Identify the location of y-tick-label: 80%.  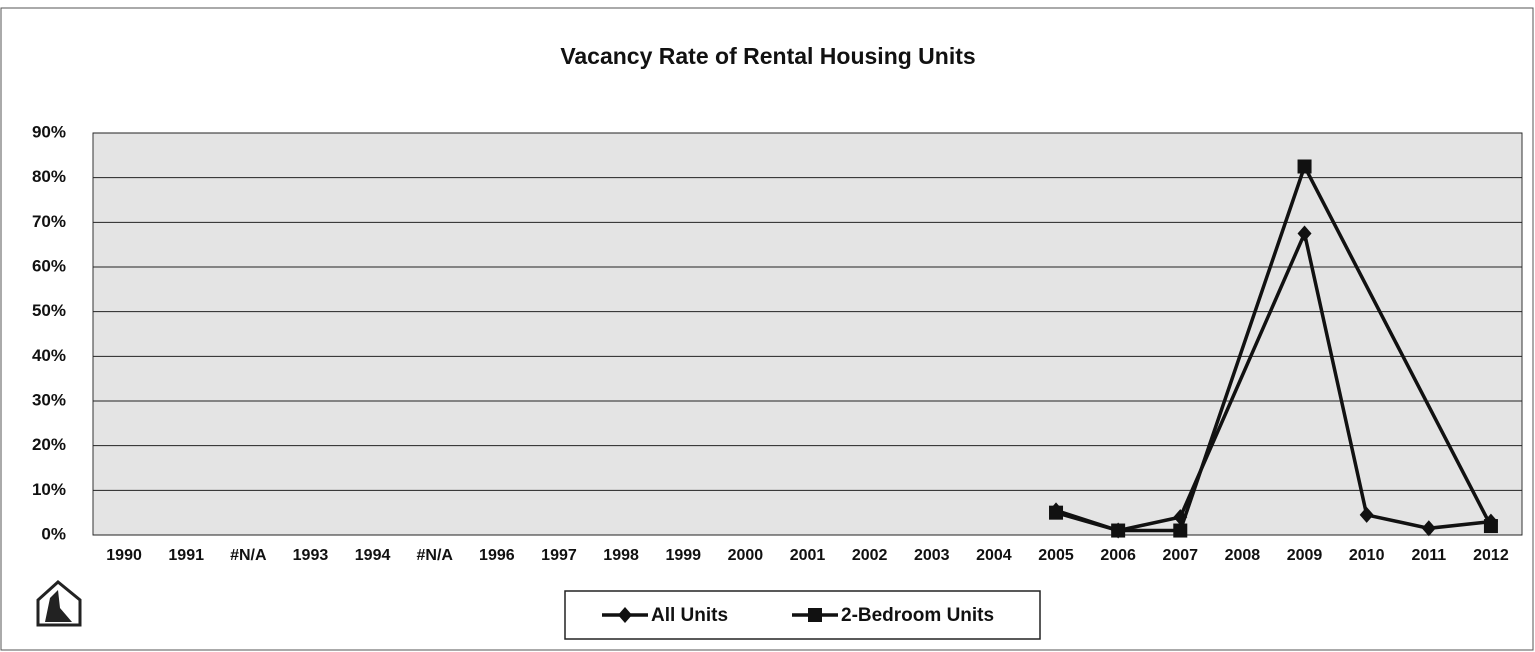
(49, 176).